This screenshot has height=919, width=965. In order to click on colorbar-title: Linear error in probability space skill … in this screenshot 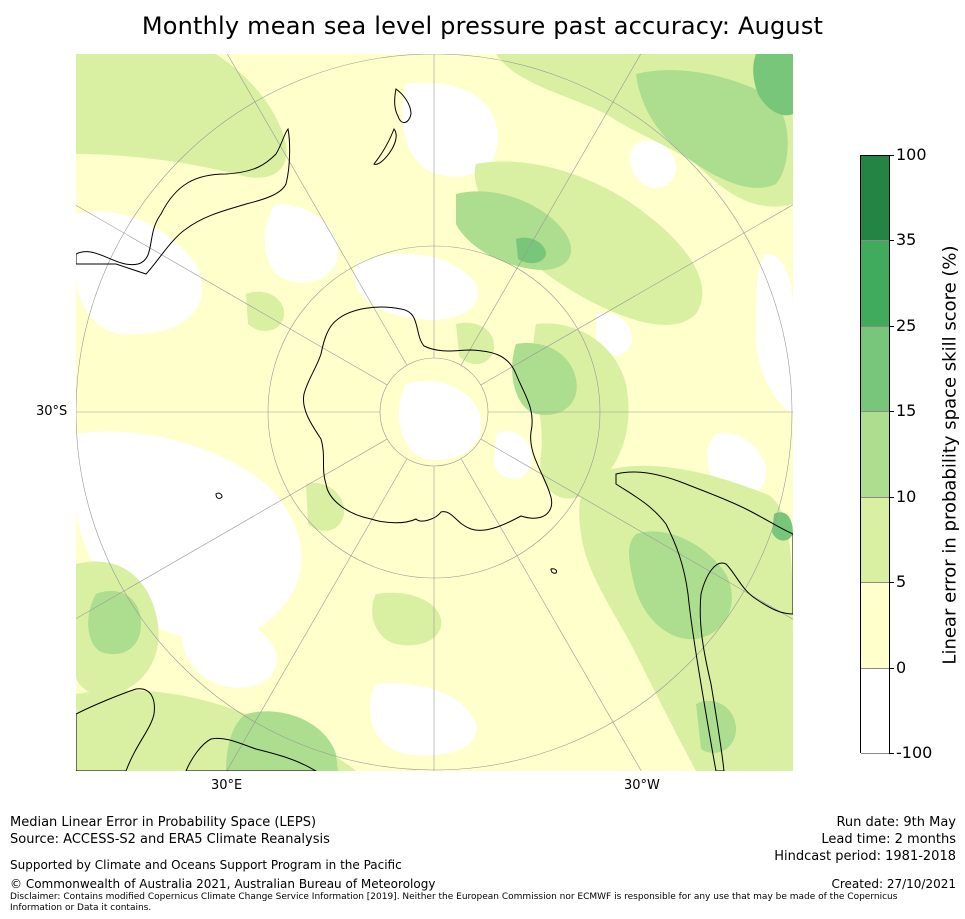, I will do `click(950, 455)`.